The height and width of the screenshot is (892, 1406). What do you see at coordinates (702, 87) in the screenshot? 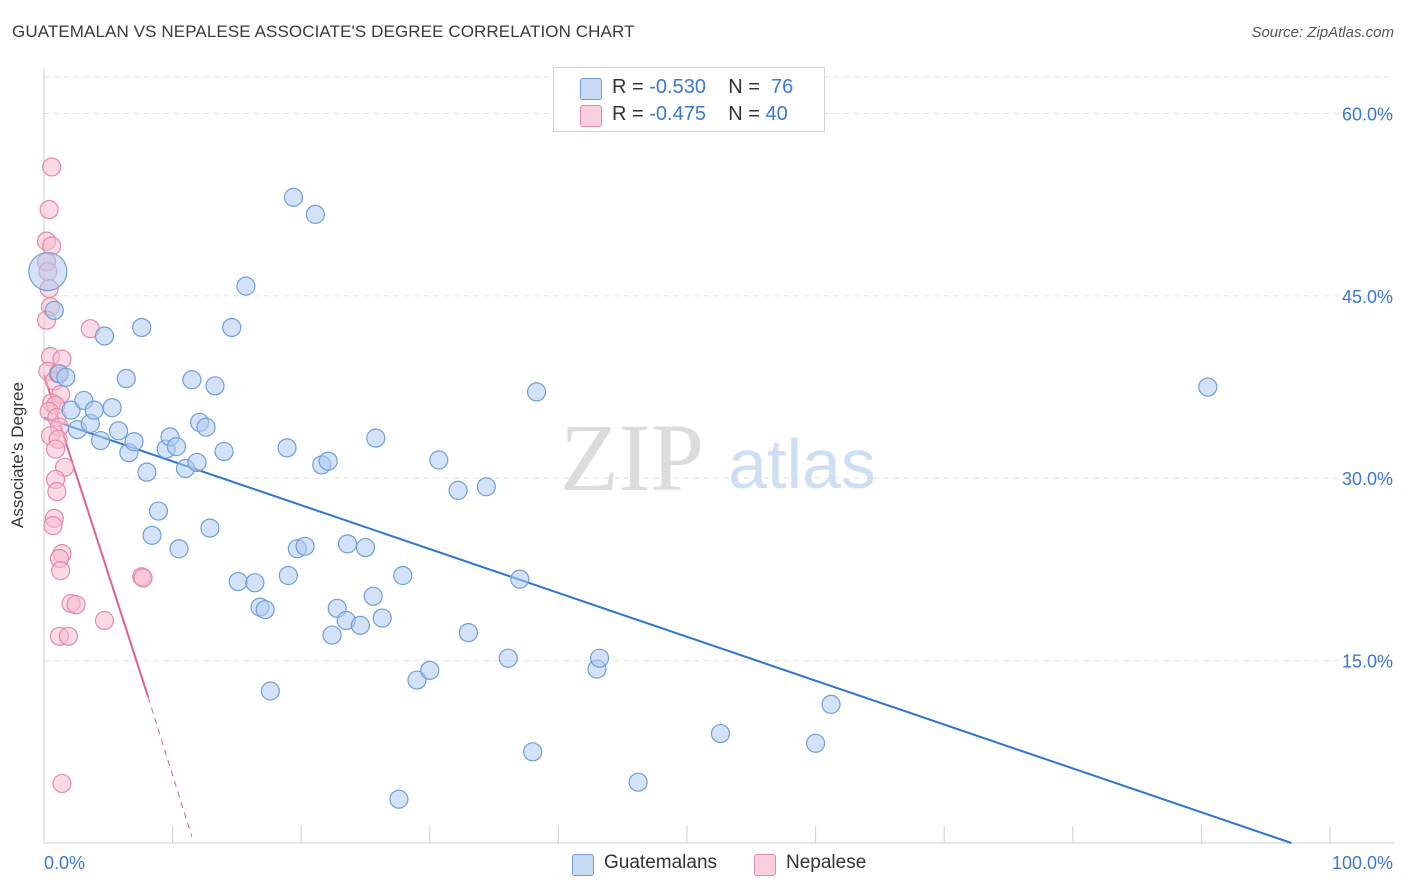
I see `legend-text-guatemalans: R = -0.530 N = 76` at bounding box center [702, 87].